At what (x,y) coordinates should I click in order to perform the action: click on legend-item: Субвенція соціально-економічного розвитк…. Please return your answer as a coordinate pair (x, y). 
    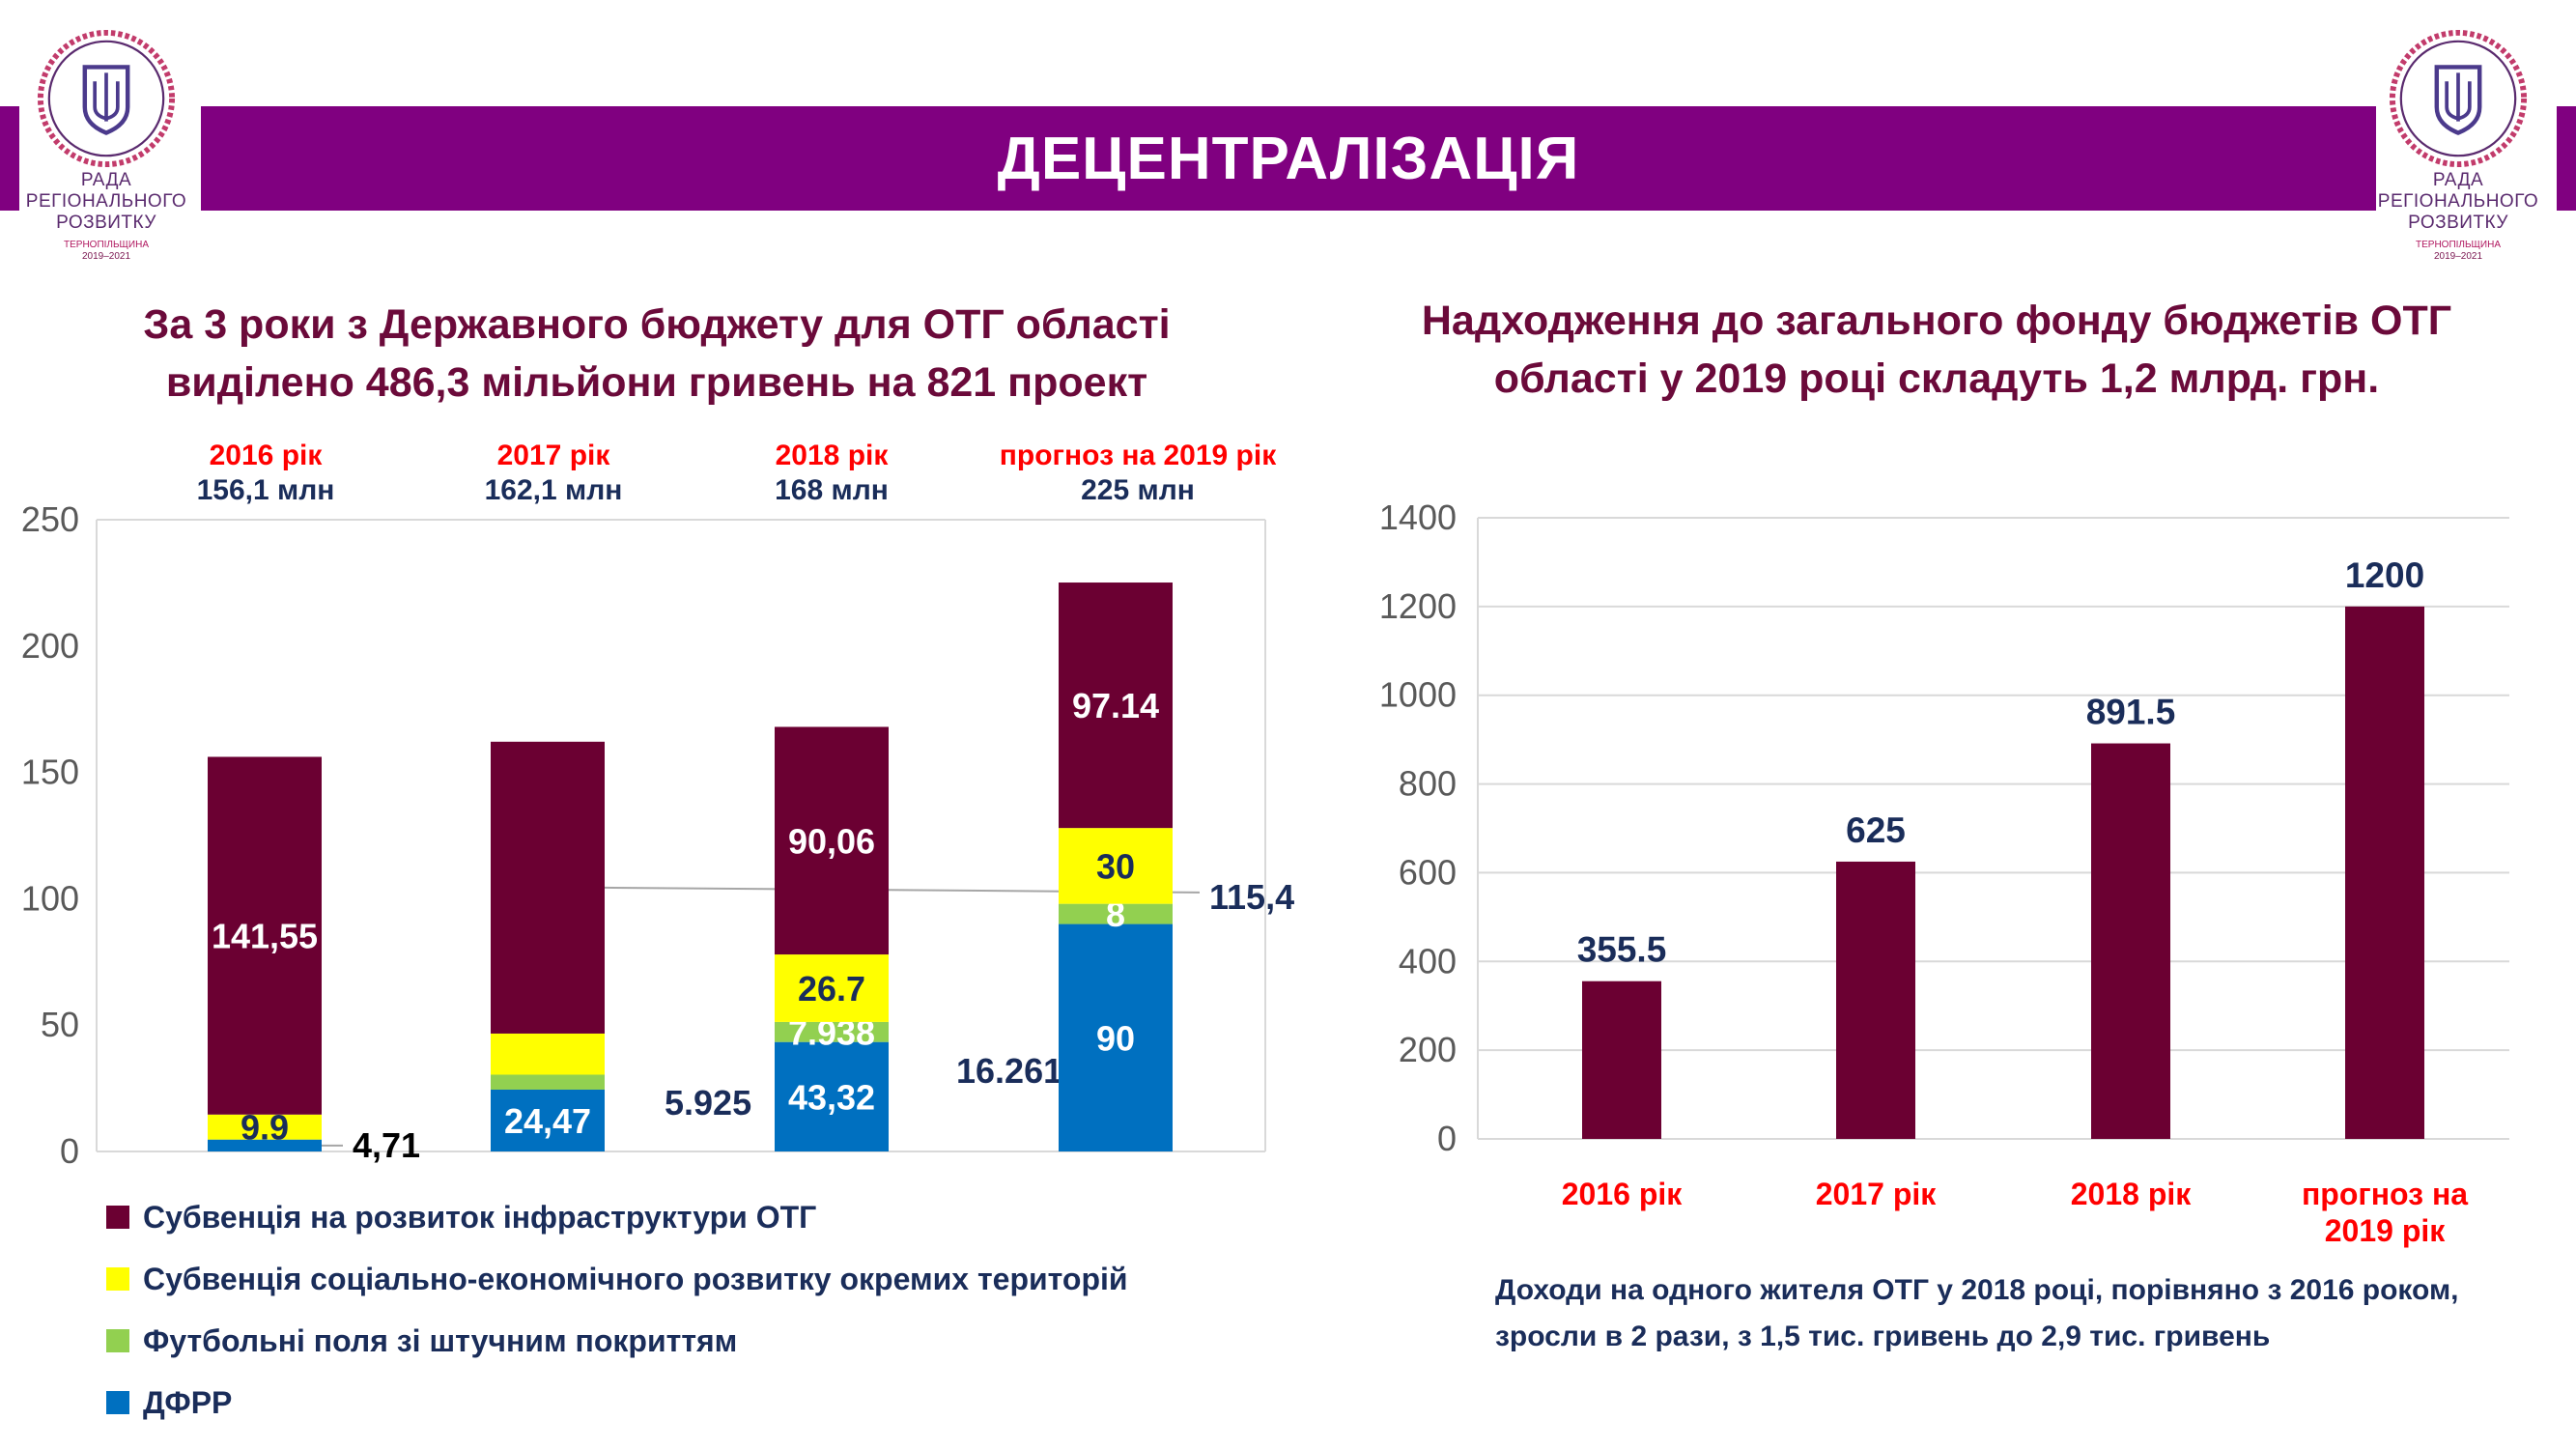
    Looking at the image, I should click on (617, 1279).